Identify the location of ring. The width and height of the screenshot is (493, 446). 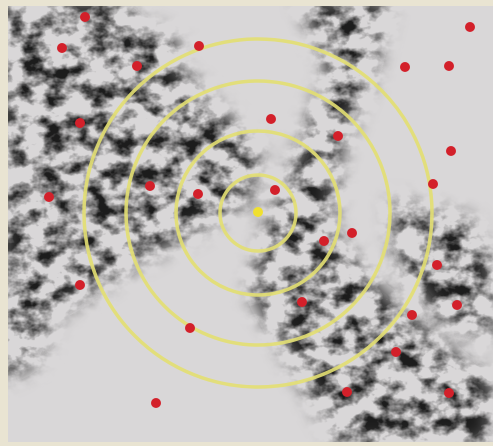
(258, 213).